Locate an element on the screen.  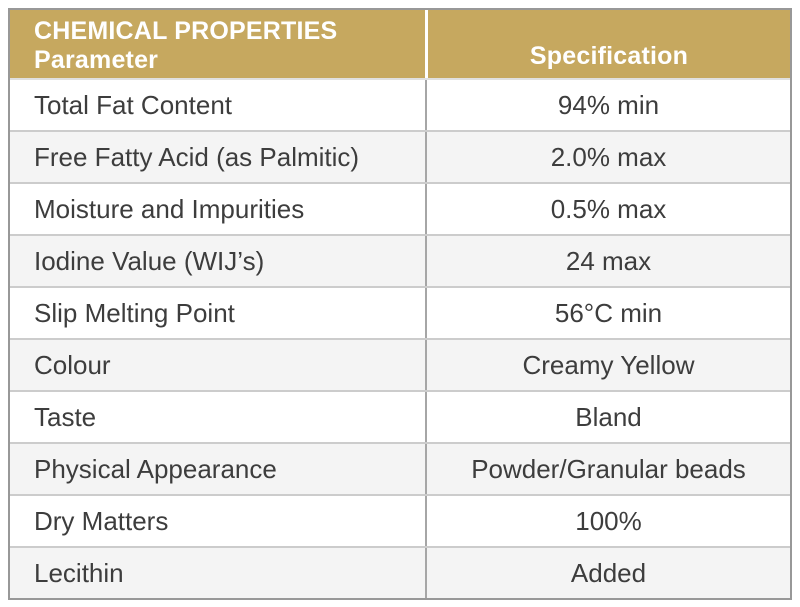
parameter-cell: Taste is located at coordinates (65, 416).